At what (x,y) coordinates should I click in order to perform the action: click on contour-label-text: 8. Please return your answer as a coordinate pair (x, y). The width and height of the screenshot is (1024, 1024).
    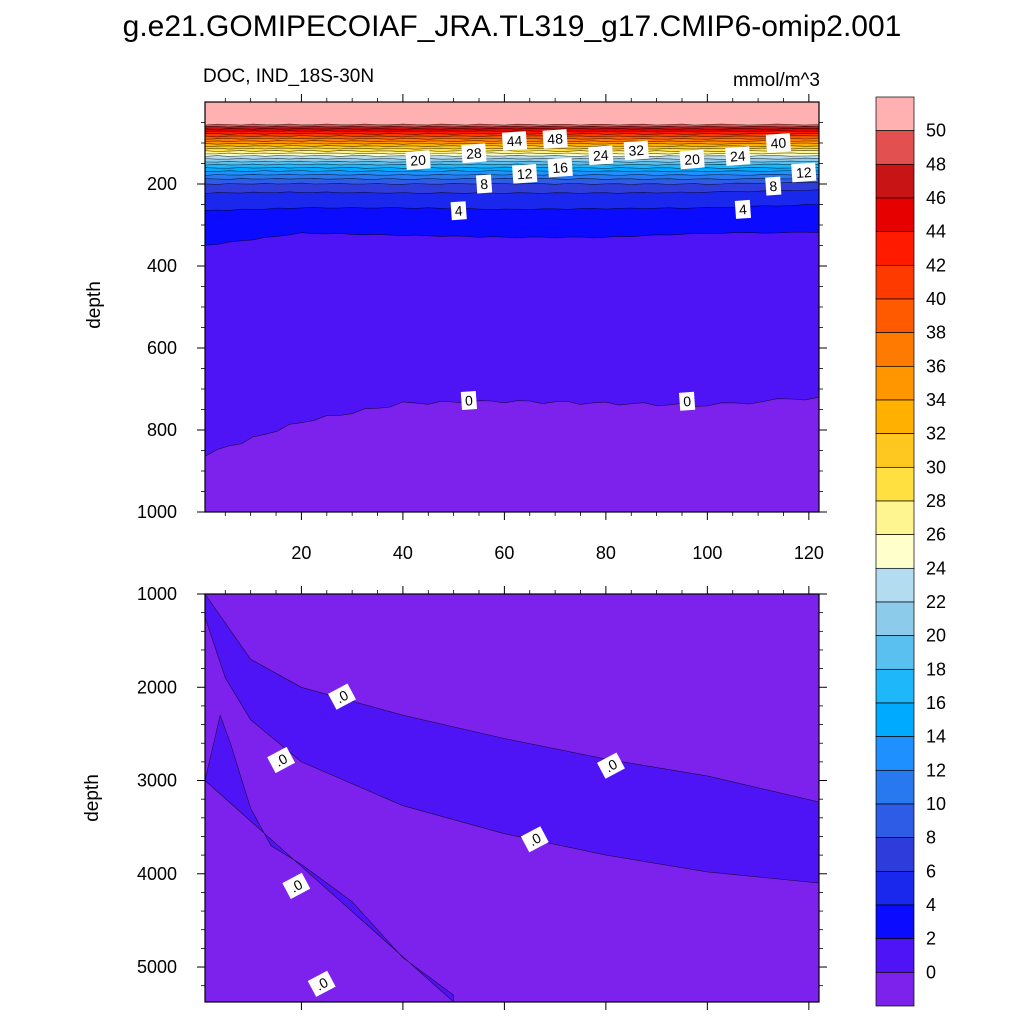
    Looking at the image, I should click on (773, 186).